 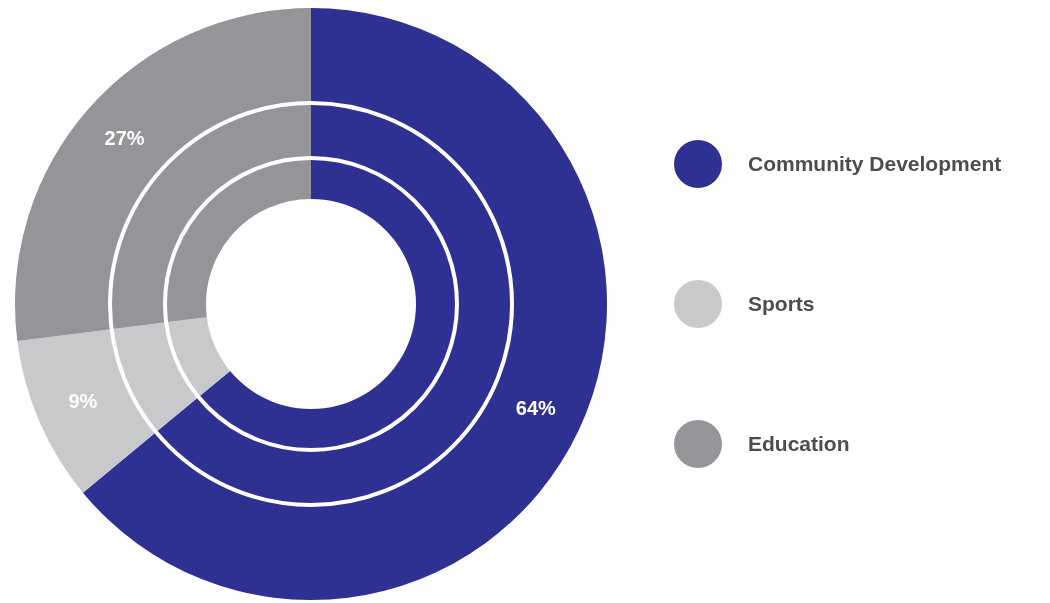 I want to click on legend-label: Education, so click(x=799, y=444).